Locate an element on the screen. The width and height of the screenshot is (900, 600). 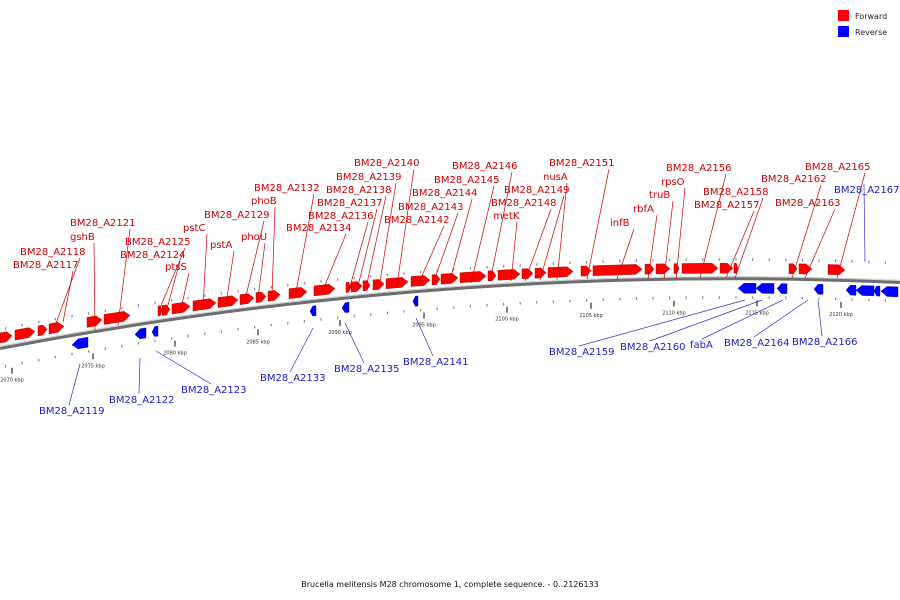
gene-label-bm28-a2138: BM28_A2138 is located at coordinates (359, 190).